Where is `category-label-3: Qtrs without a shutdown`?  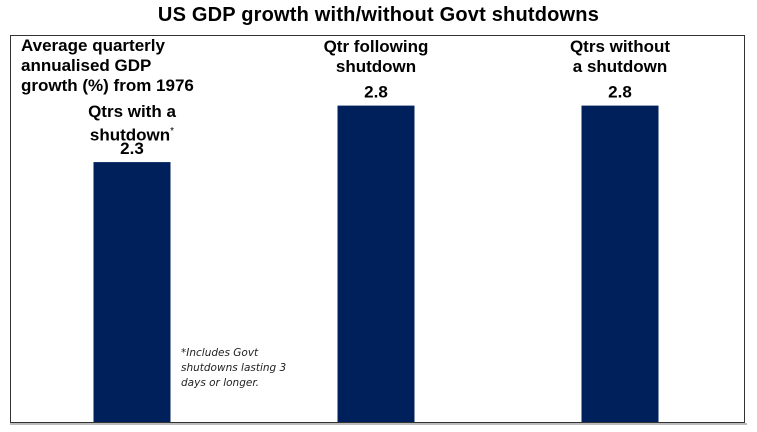
category-label-3: Qtrs without a shutdown is located at coordinates (620, 57).